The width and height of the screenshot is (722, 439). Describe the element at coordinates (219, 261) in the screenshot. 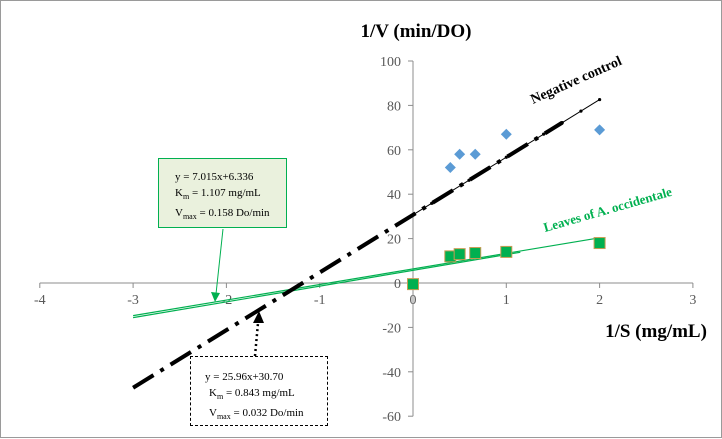

I see `leaf-box-connector` at that location.